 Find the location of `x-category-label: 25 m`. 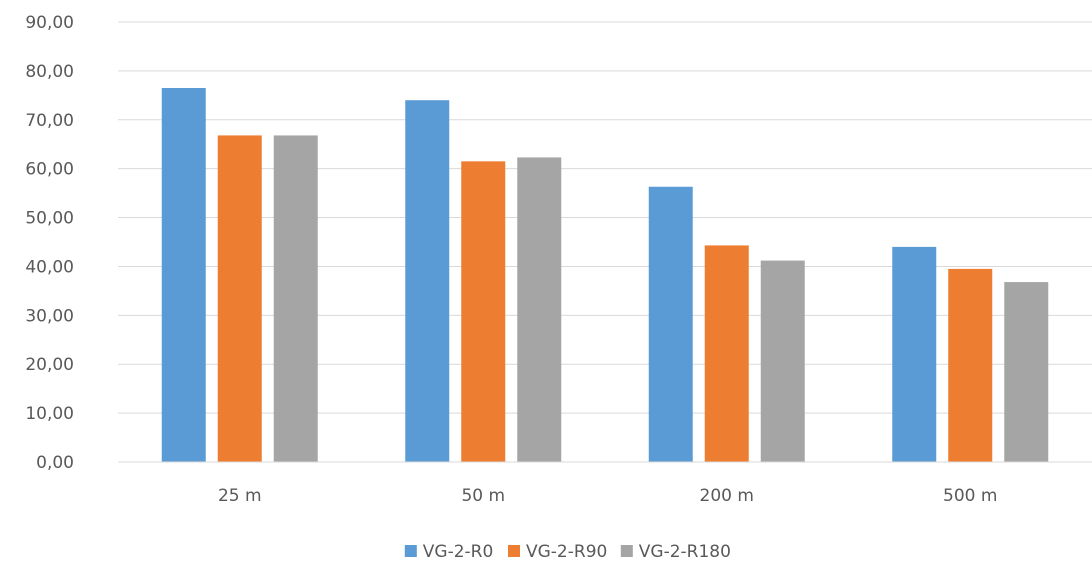

x-category-label: 25 m is located at coordinates (240, 496).